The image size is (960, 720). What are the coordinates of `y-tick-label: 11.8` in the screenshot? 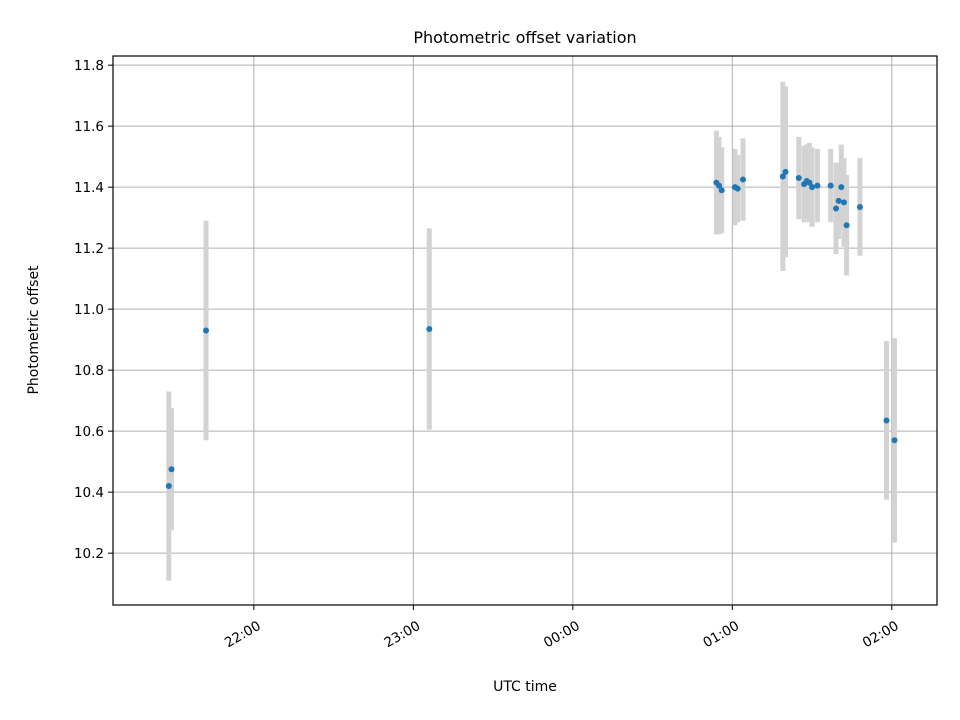 It's located at (89, 66).